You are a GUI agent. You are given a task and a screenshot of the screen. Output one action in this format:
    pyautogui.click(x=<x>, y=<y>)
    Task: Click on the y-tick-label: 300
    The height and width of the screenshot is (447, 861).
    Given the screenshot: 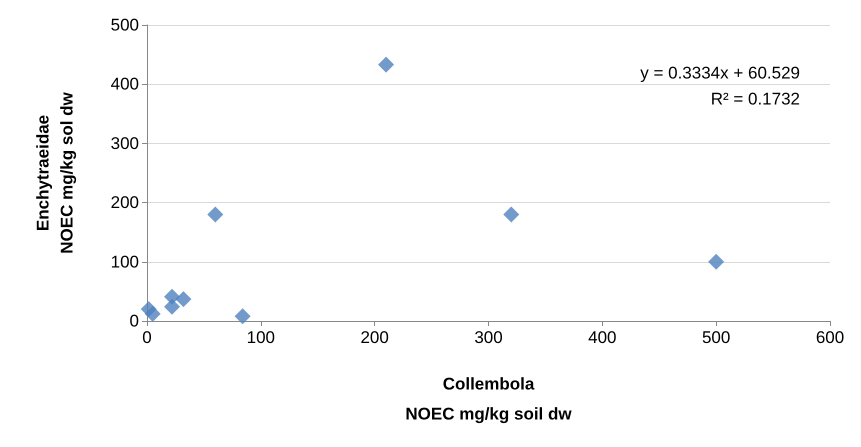 What is the action you would take?
    pyautogui.click(x=124, y=143)
    